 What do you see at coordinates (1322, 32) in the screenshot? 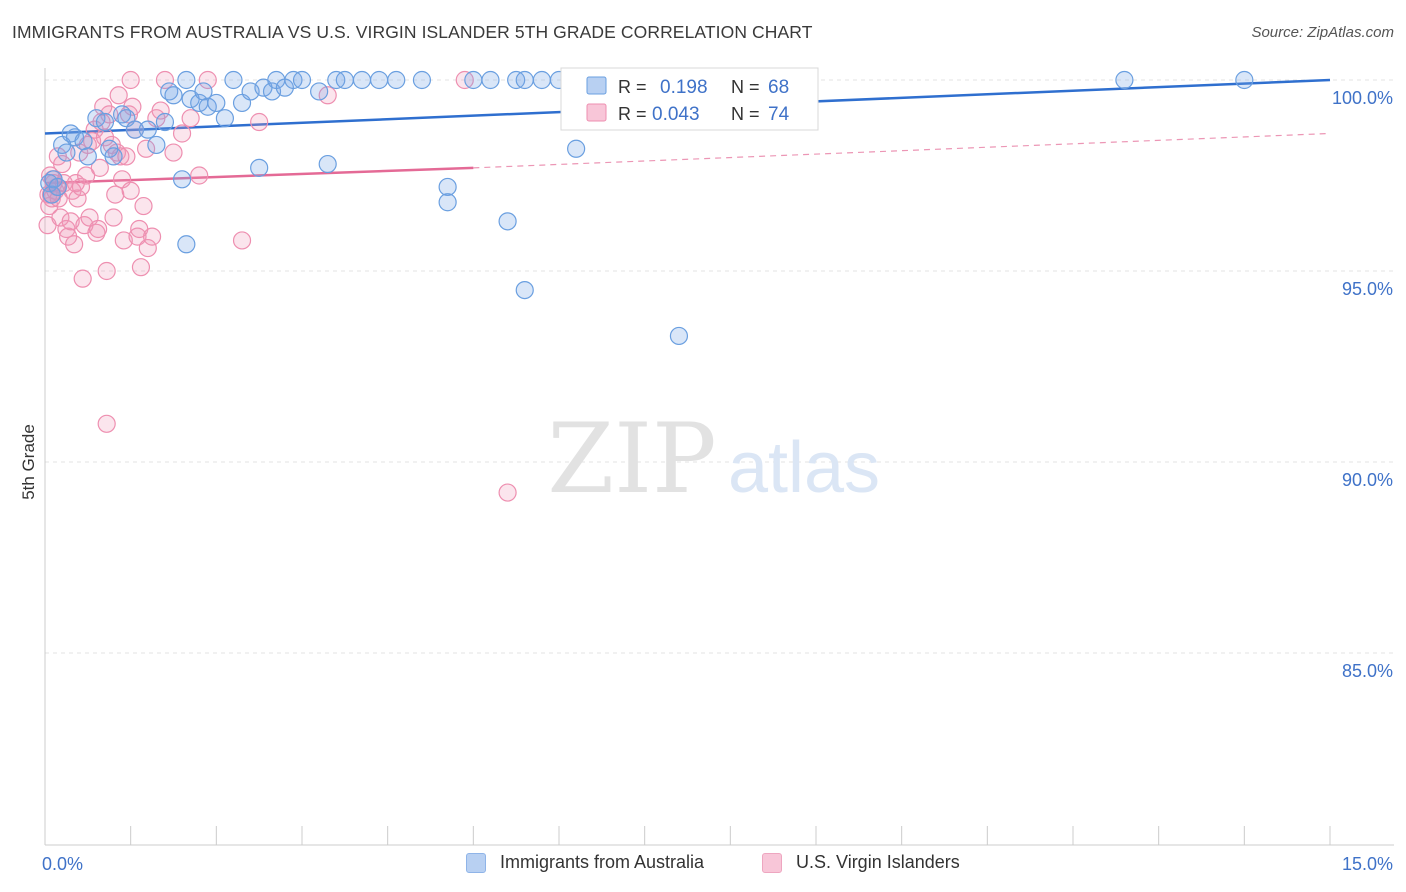
I see `source-label: Source: ZipAtlas.com` at bounding box center [1322, 32].